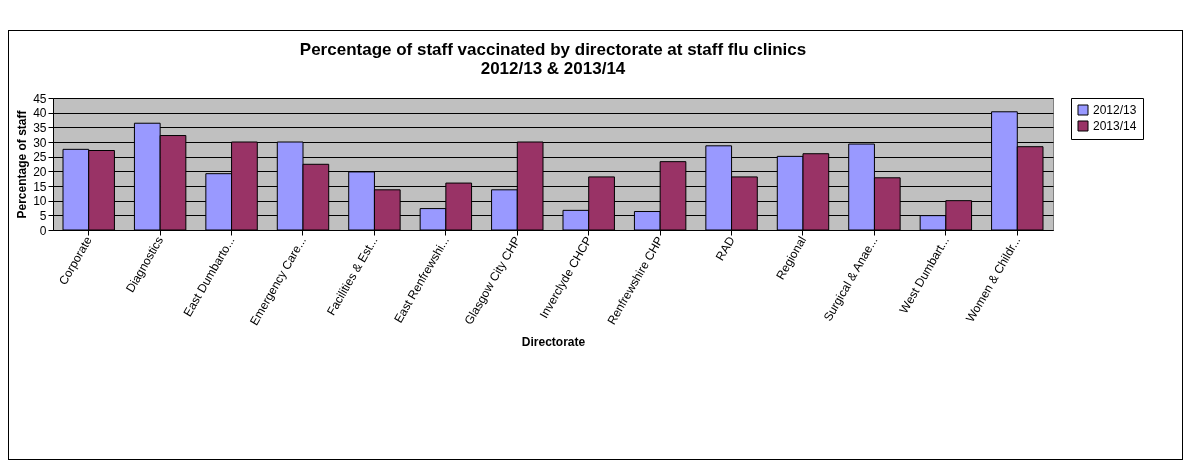 Image resolution: width=1189 pixels, height=466 pixels. What do you see at coordinates (1115, 110) in the screenshot?
I see `legend-label: 2012/13` at bounding box center [1115, 110].